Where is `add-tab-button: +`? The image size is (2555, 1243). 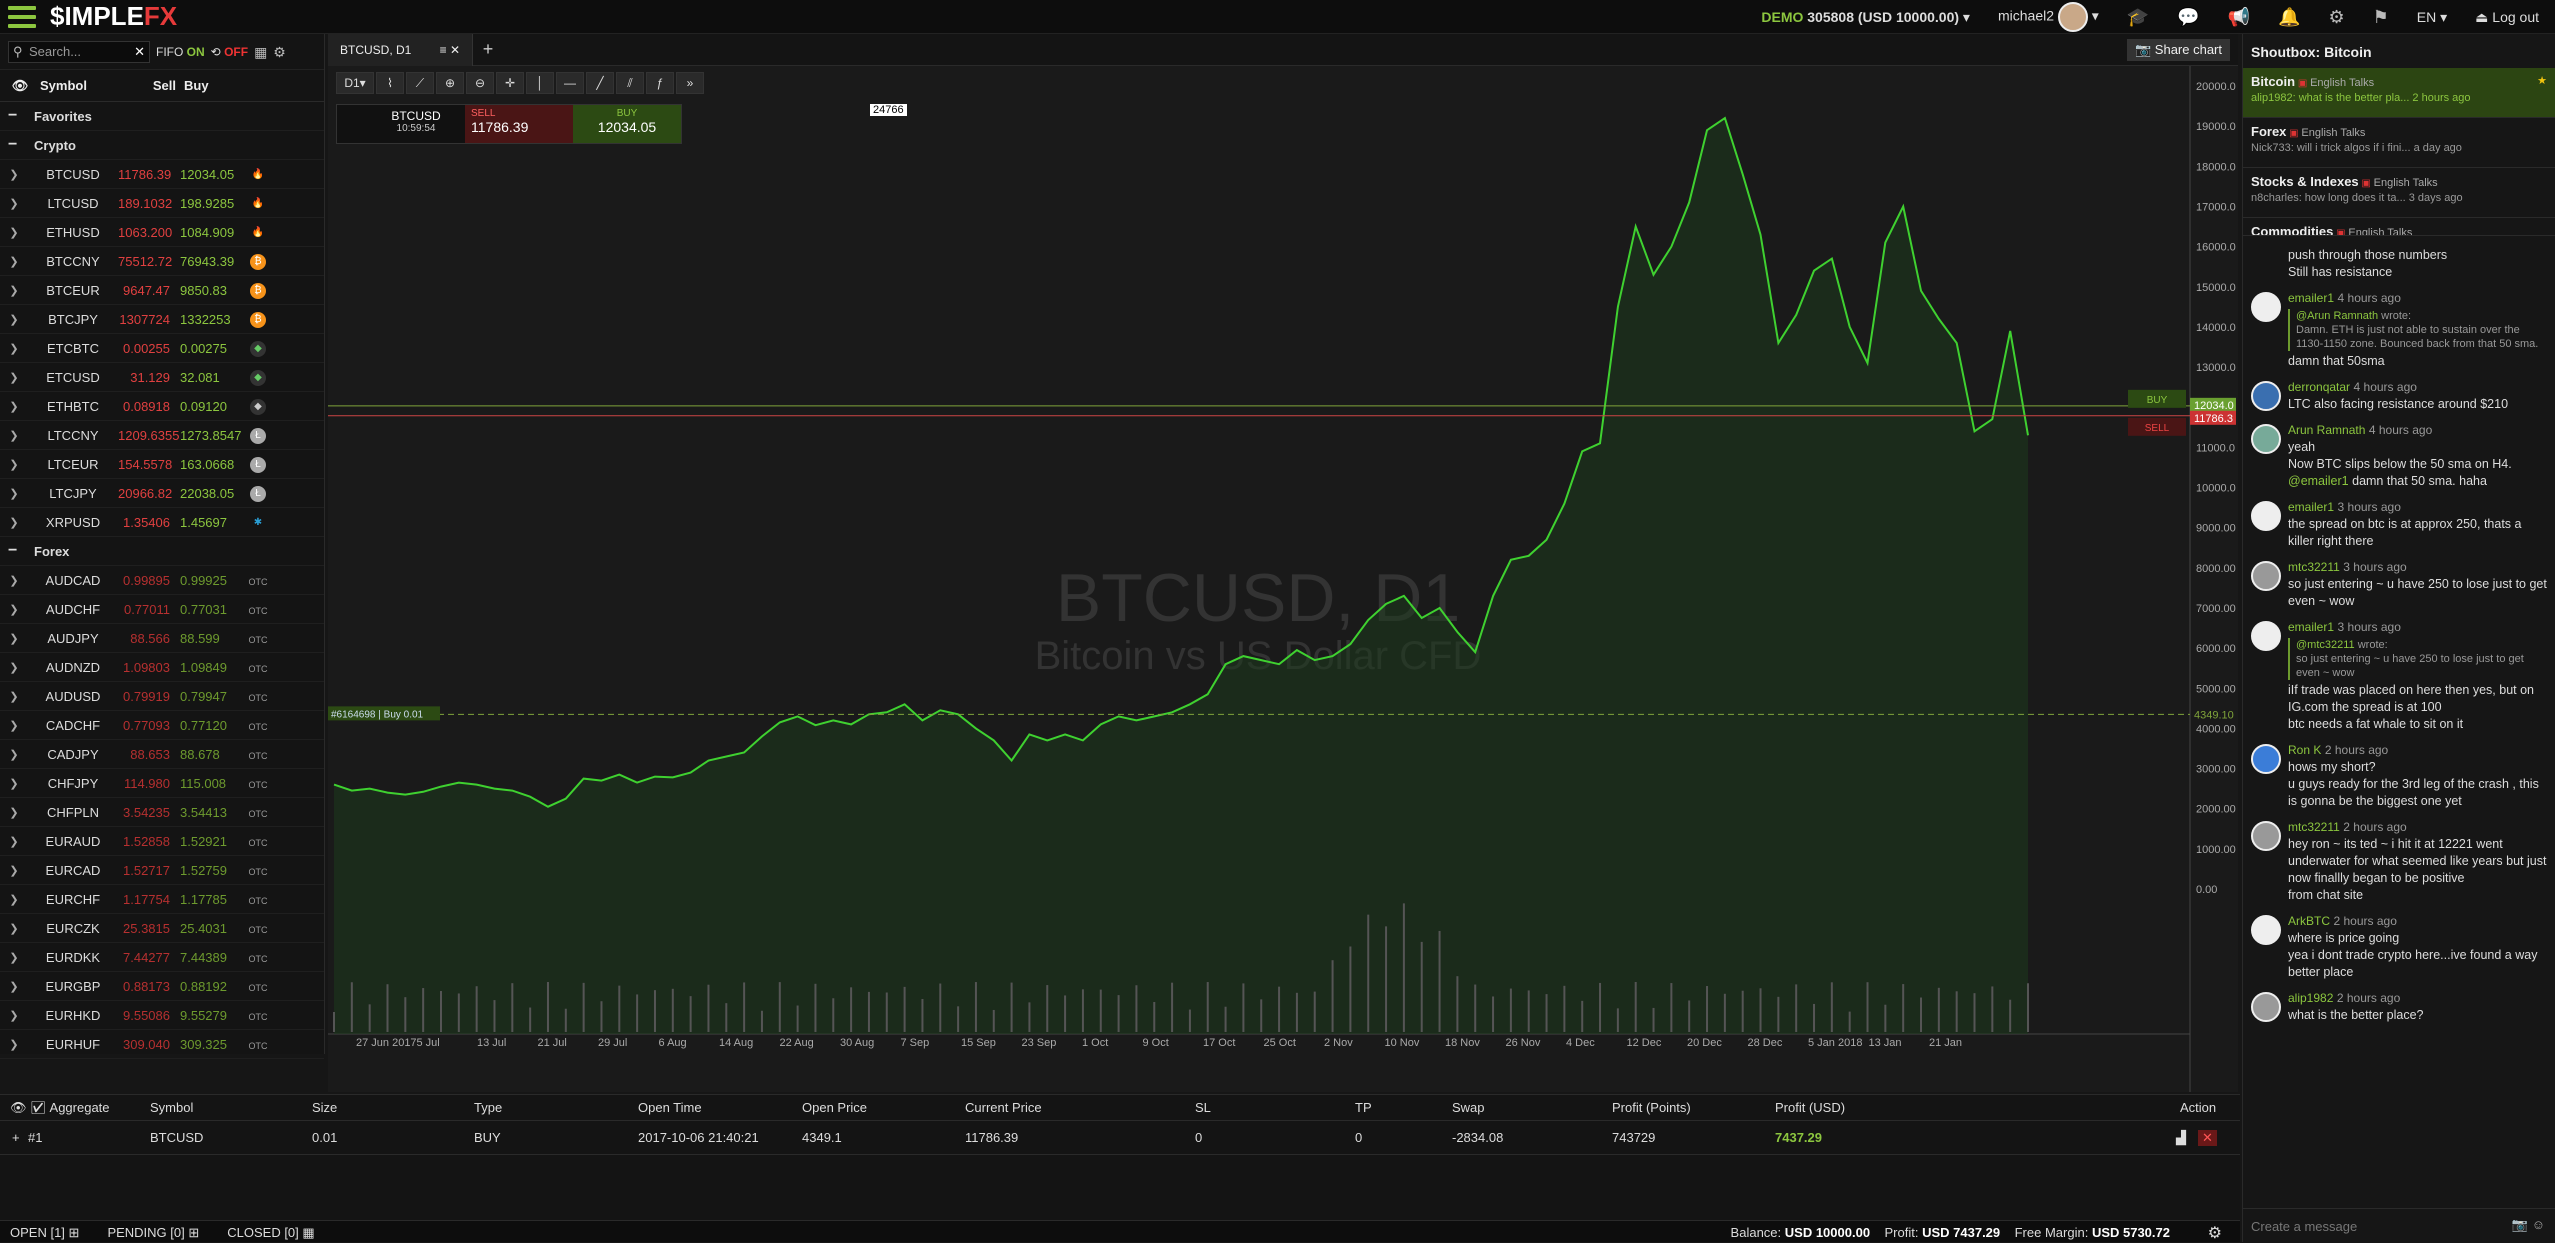
add-tab-button: + is located at coordinates (488, 49).